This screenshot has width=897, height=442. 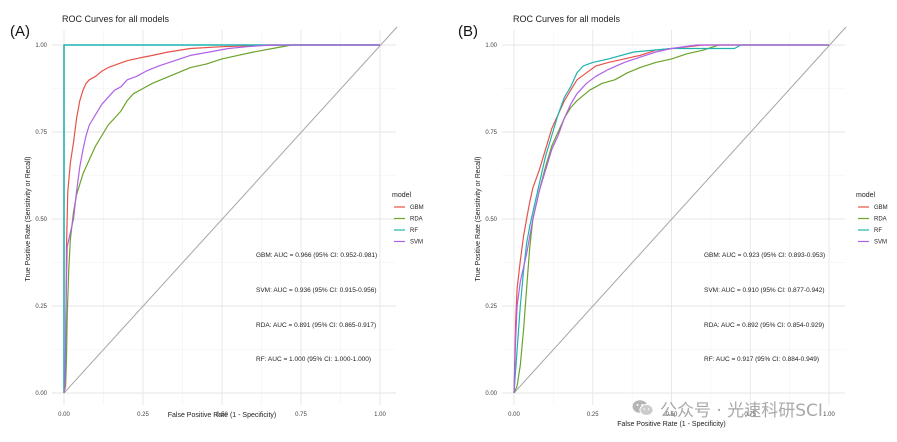 What do you see at coordinates (761, 359) in the screenshot?
I see `auc-annotation: RF: AUC = 0.917 (95% CI: 0.884-0.949)` at bounding box center [761, 359].